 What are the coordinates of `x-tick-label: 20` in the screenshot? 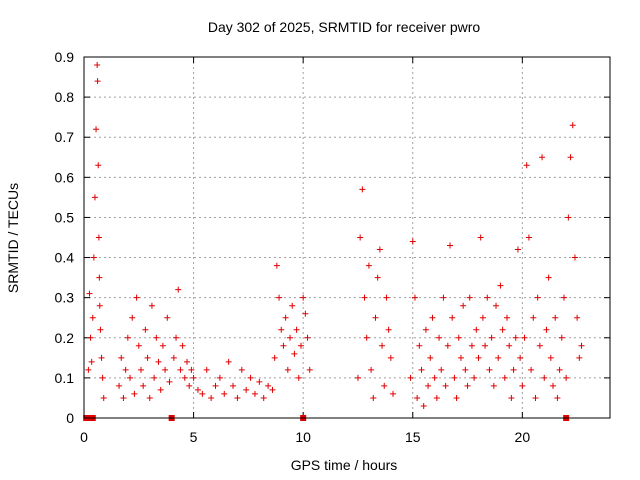 It's located at (523, 437).